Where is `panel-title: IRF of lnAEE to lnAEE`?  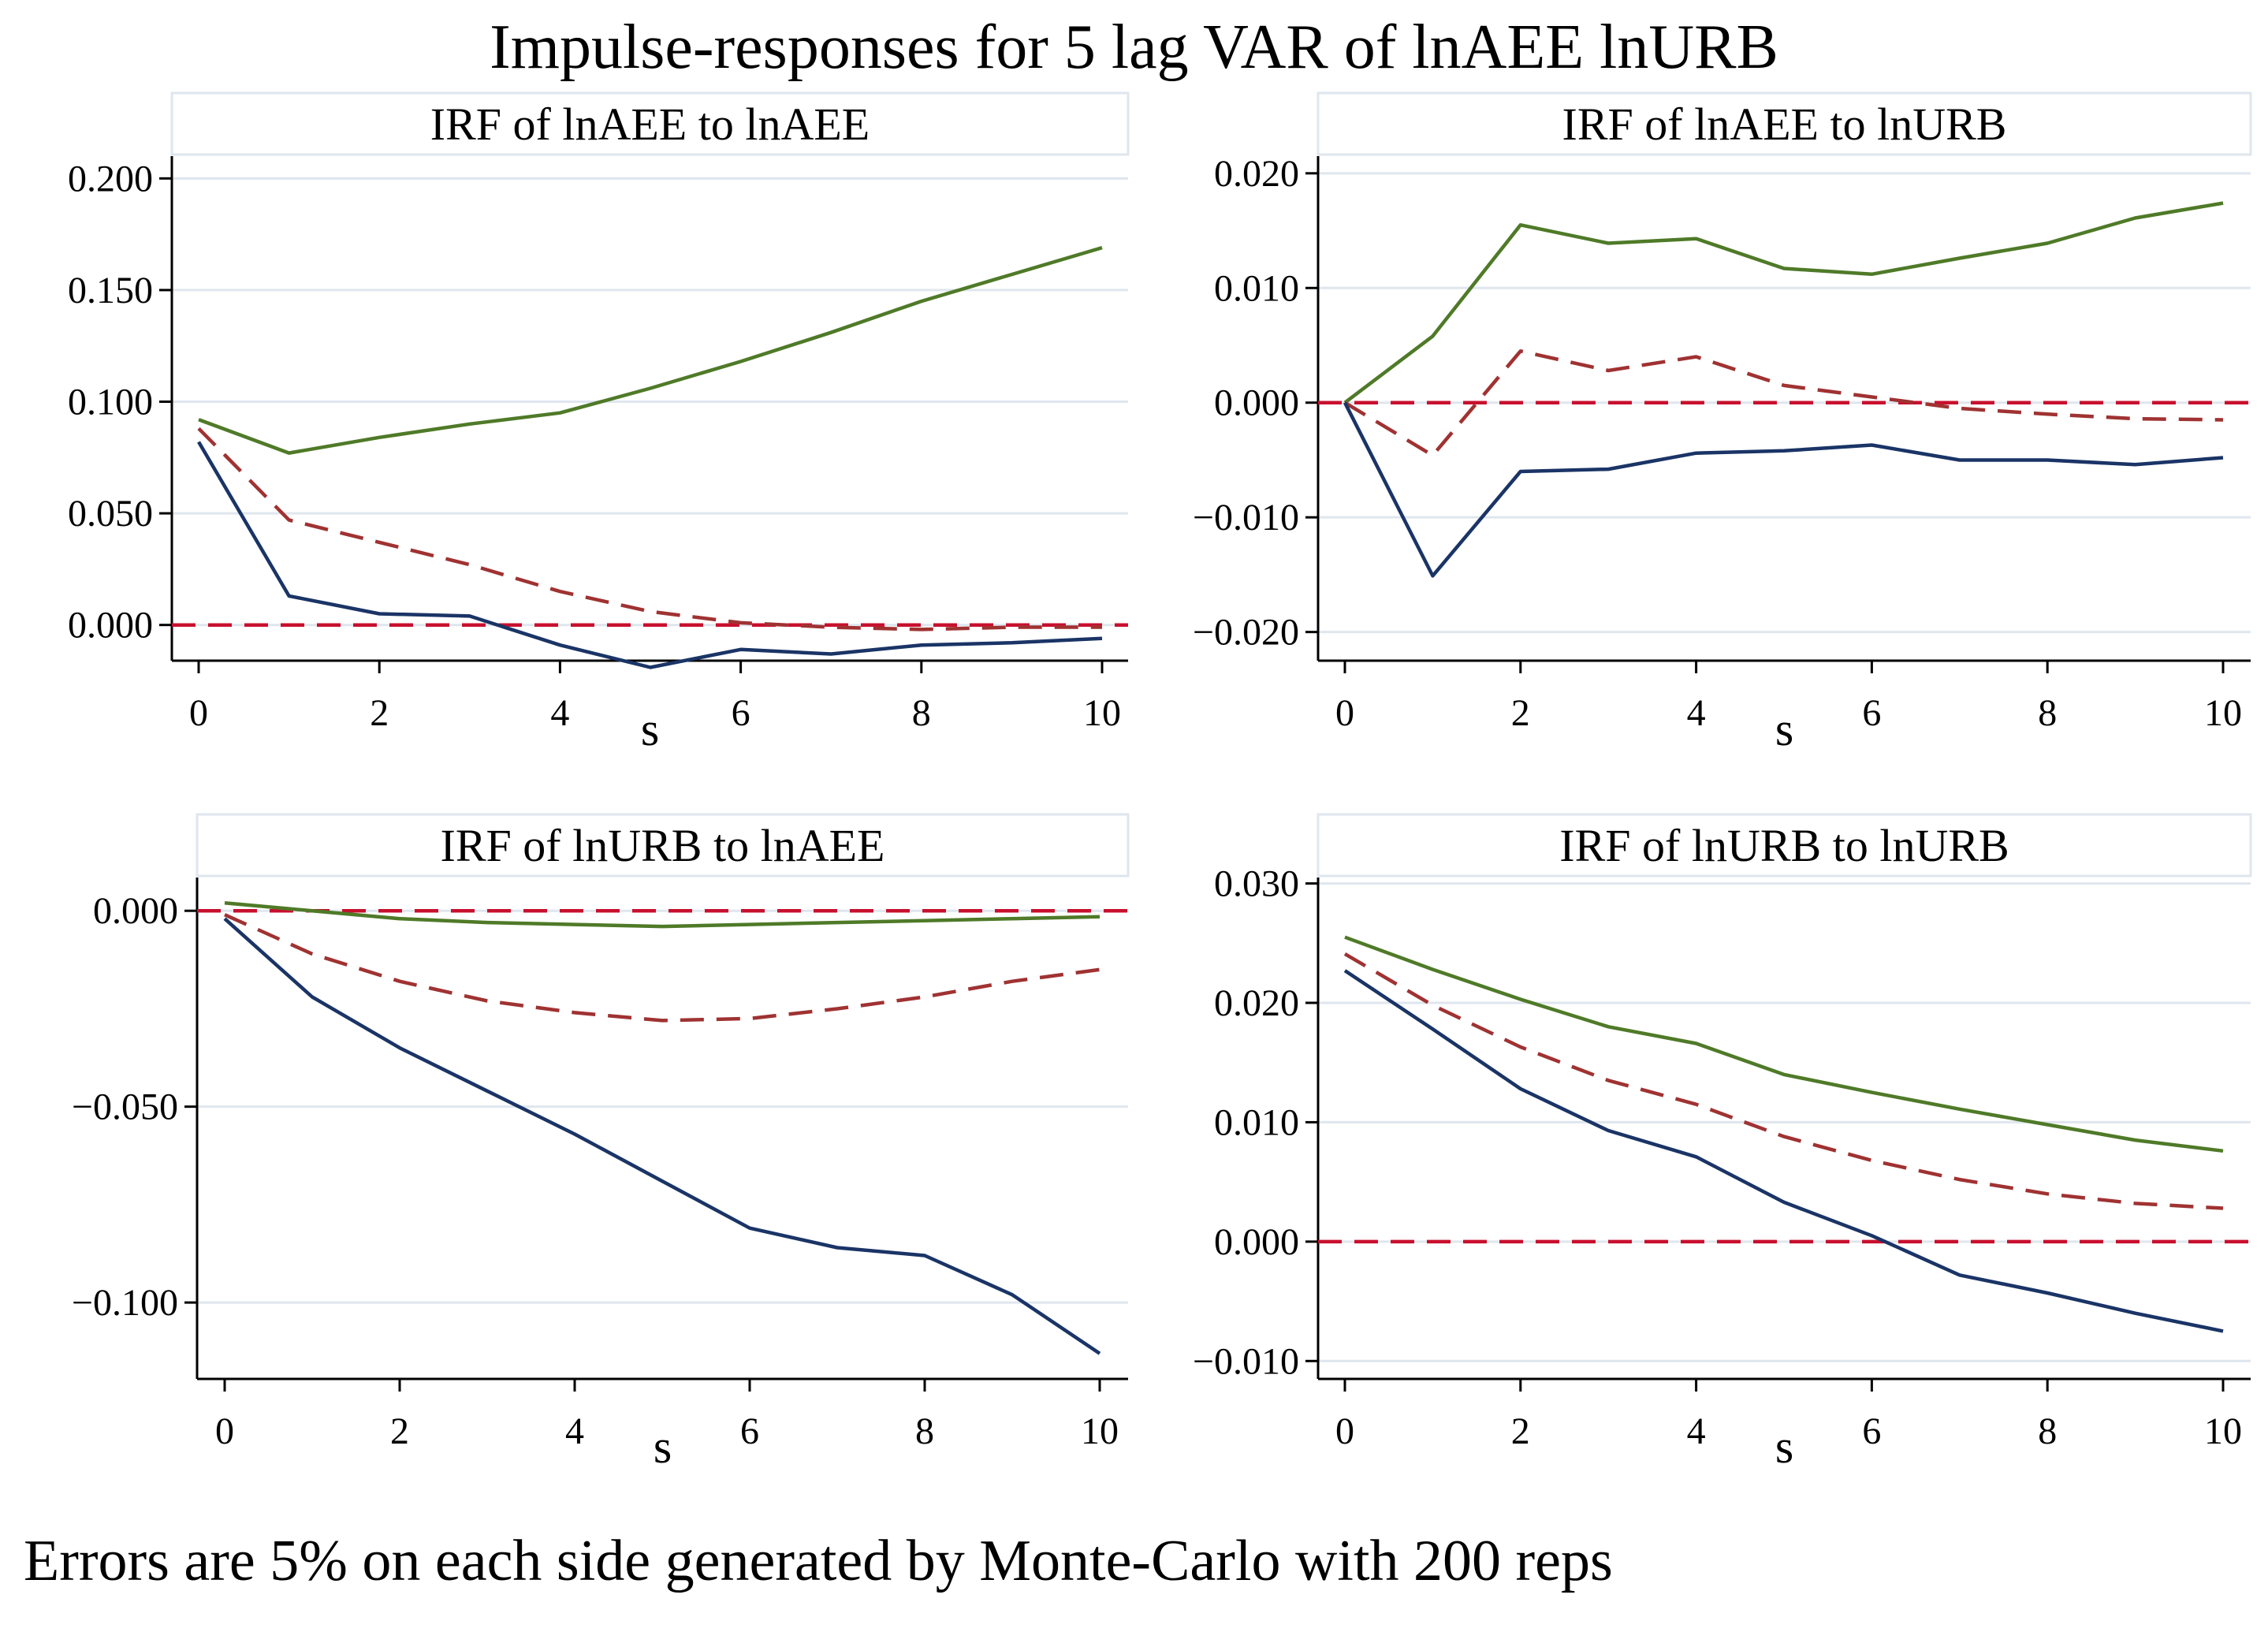 panel-title: IRF of lnAEE to lnAEE is located at coordinates (650, 124).